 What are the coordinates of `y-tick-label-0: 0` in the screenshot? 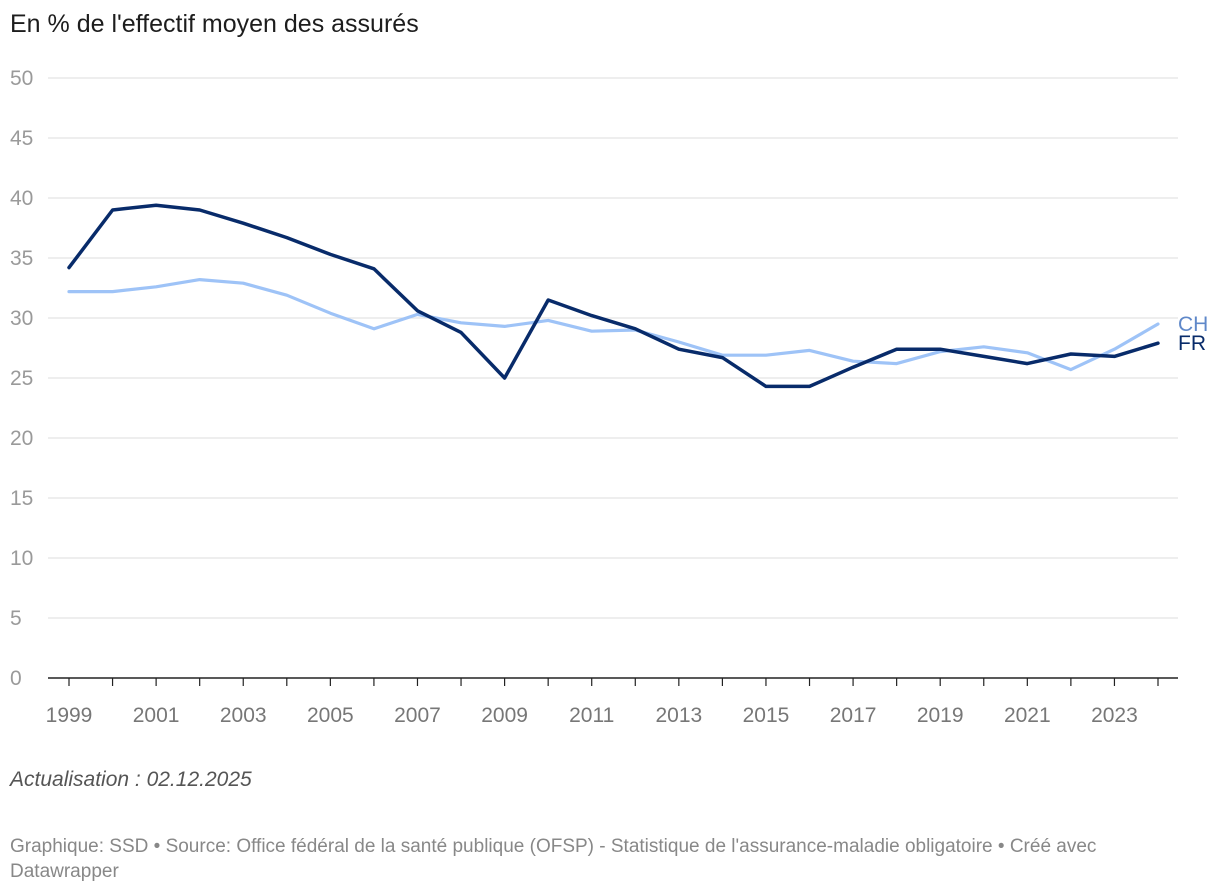 It's located at (16, 678).